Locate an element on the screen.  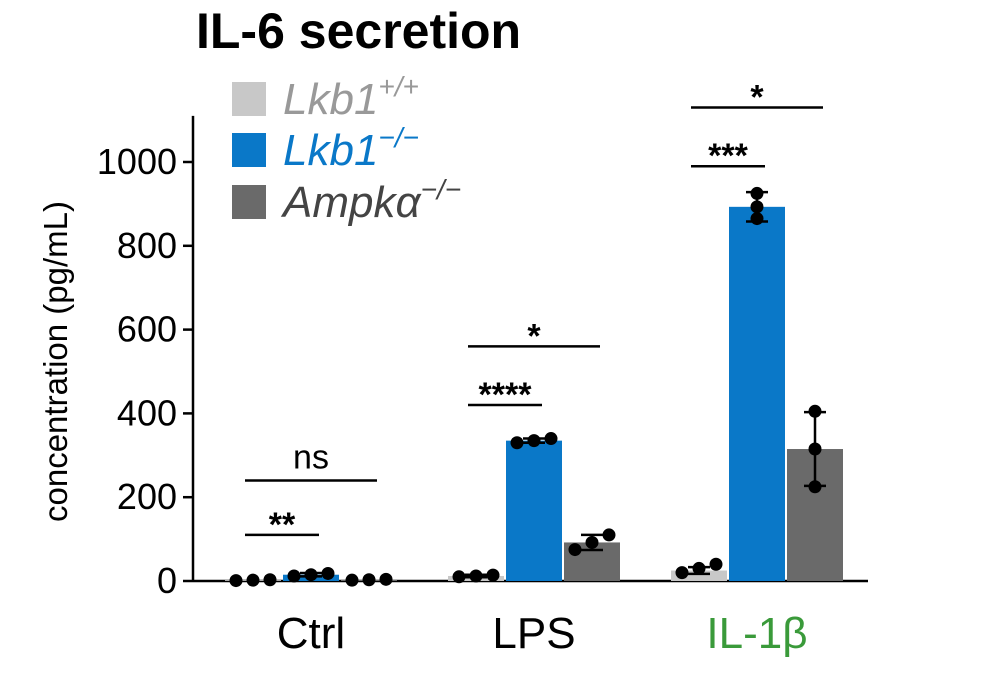
y-tick-label: 1000 is located at coordinates (137, 161).